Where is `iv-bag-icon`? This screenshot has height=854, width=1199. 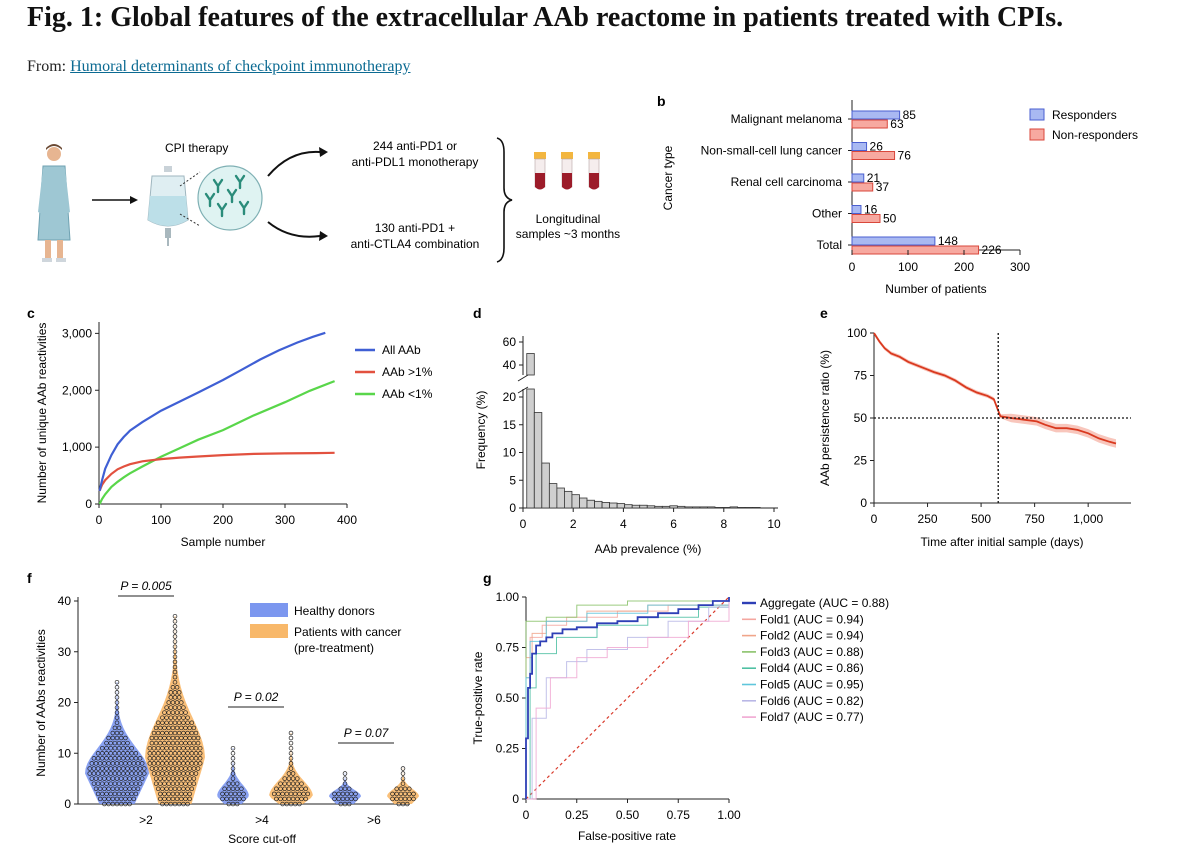 iv-bag-icon is located at coordinates (168, 206).